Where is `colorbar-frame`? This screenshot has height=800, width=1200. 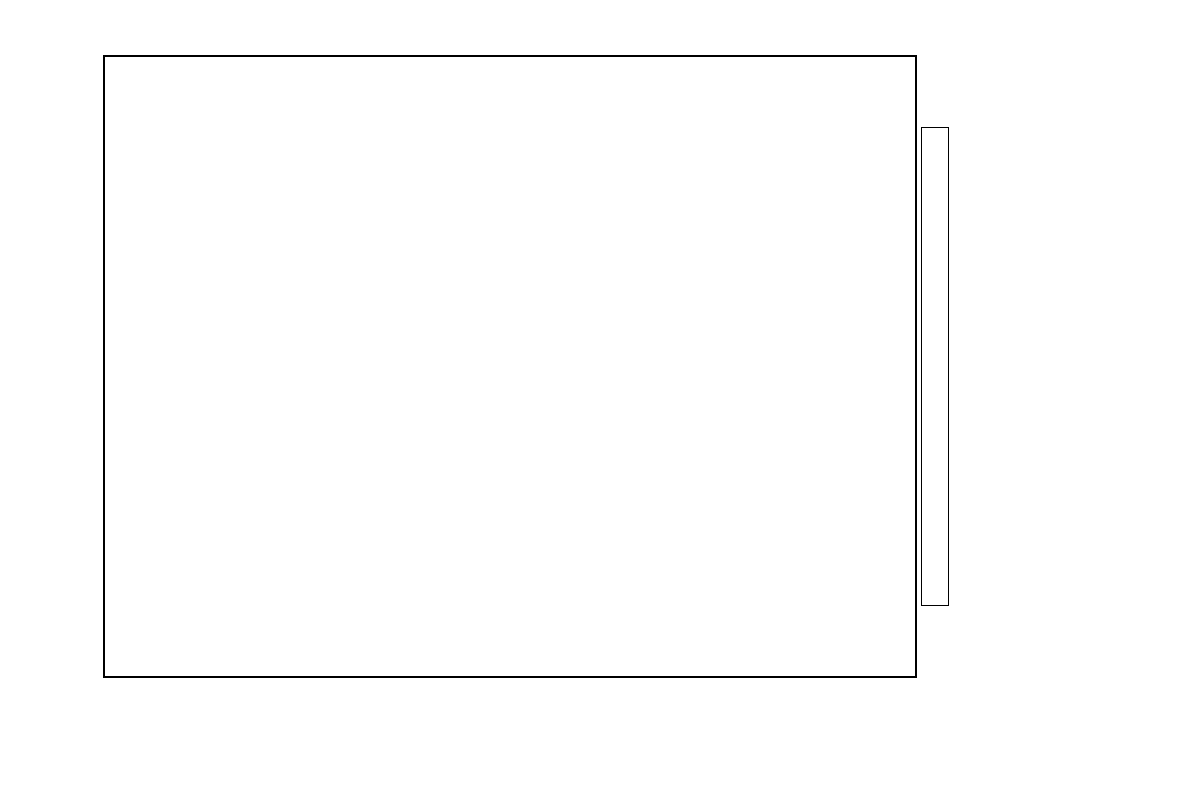
colorbar-frame is located at coordinates (935, 366).